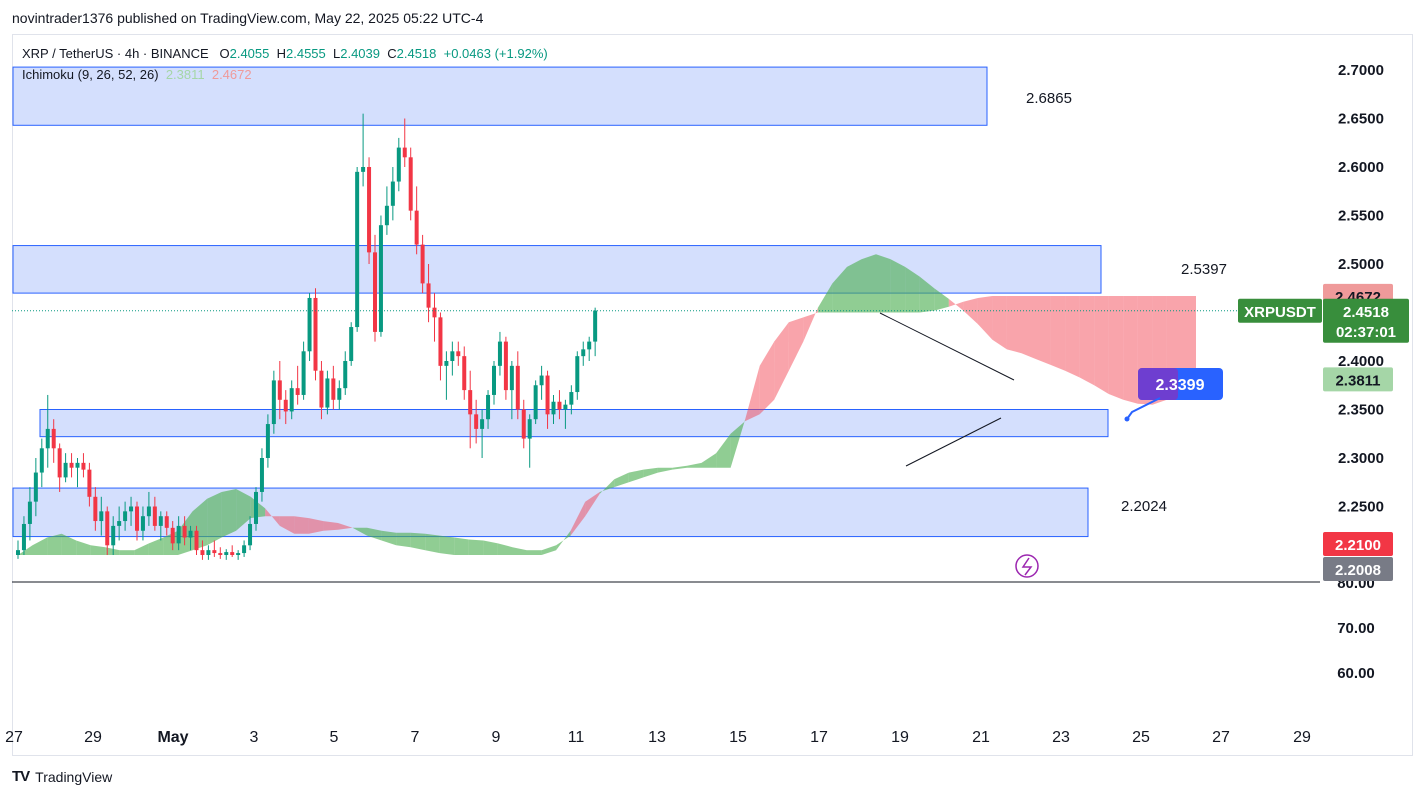  Describe the element at coordinates (1158, 384) in the screenshot. I see `price-callout-accent` at that location.